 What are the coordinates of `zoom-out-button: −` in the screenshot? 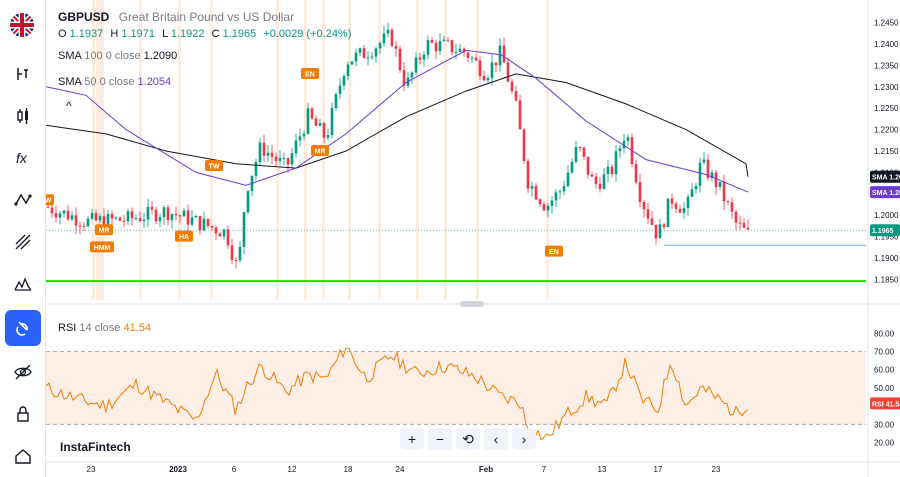 It's located at (440, 439).